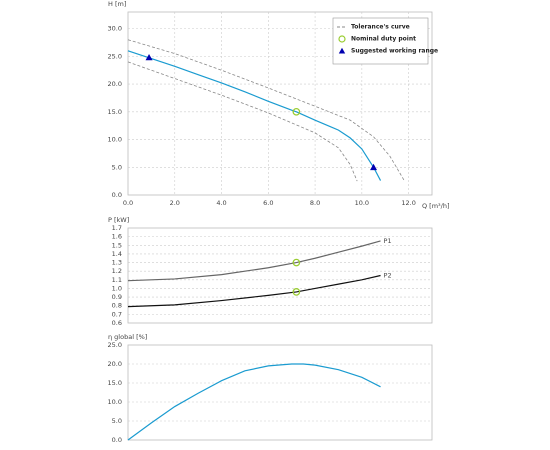 The image size is (550, 450). I want to click on x-tick-label: 12.0, so click(408, 203).